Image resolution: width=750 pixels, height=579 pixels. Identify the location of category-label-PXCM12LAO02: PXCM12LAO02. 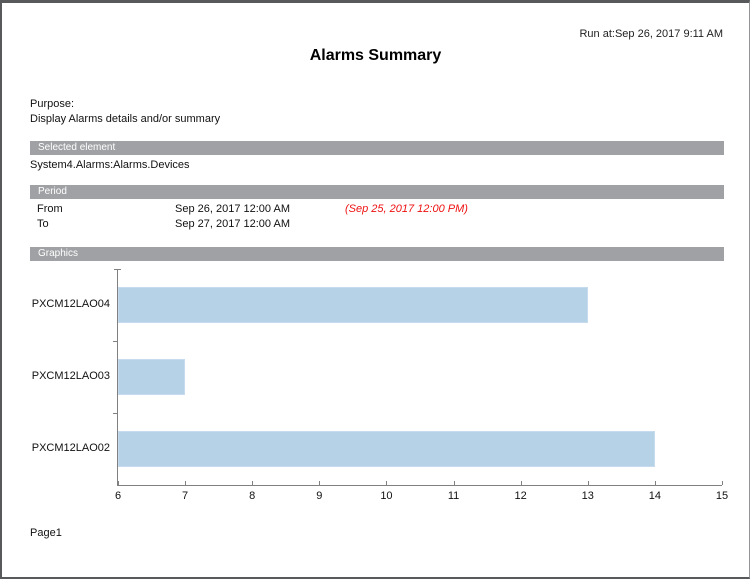
(70, 448).